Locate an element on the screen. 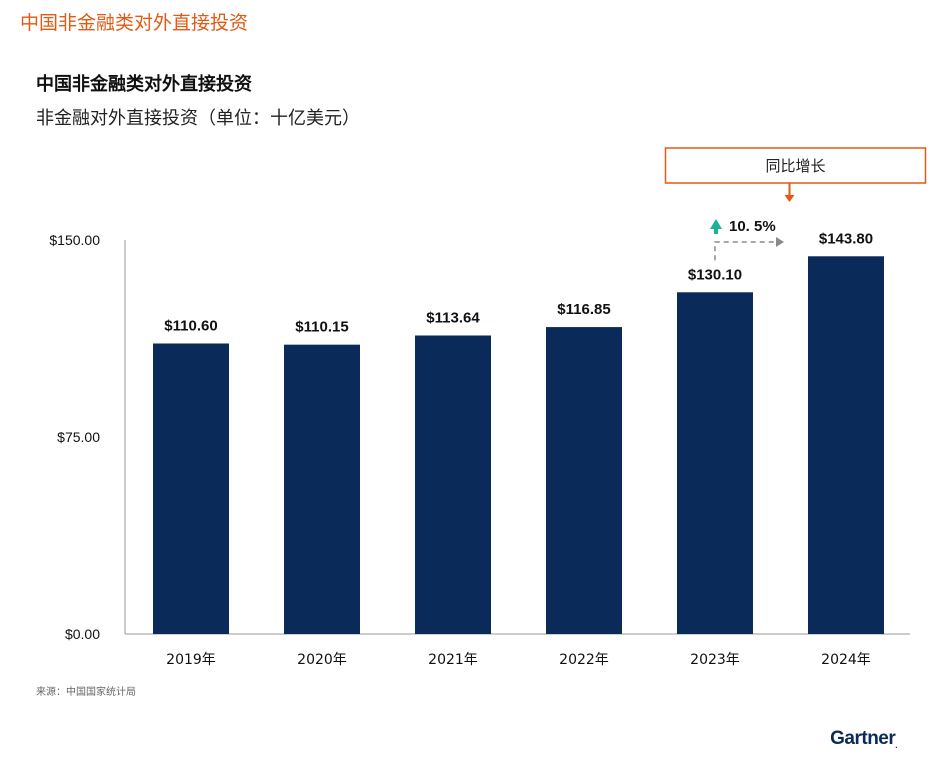  chart-subtitle: 非金融对外直接投资（单位：十亿美元） is located at coordinates (198, 118).